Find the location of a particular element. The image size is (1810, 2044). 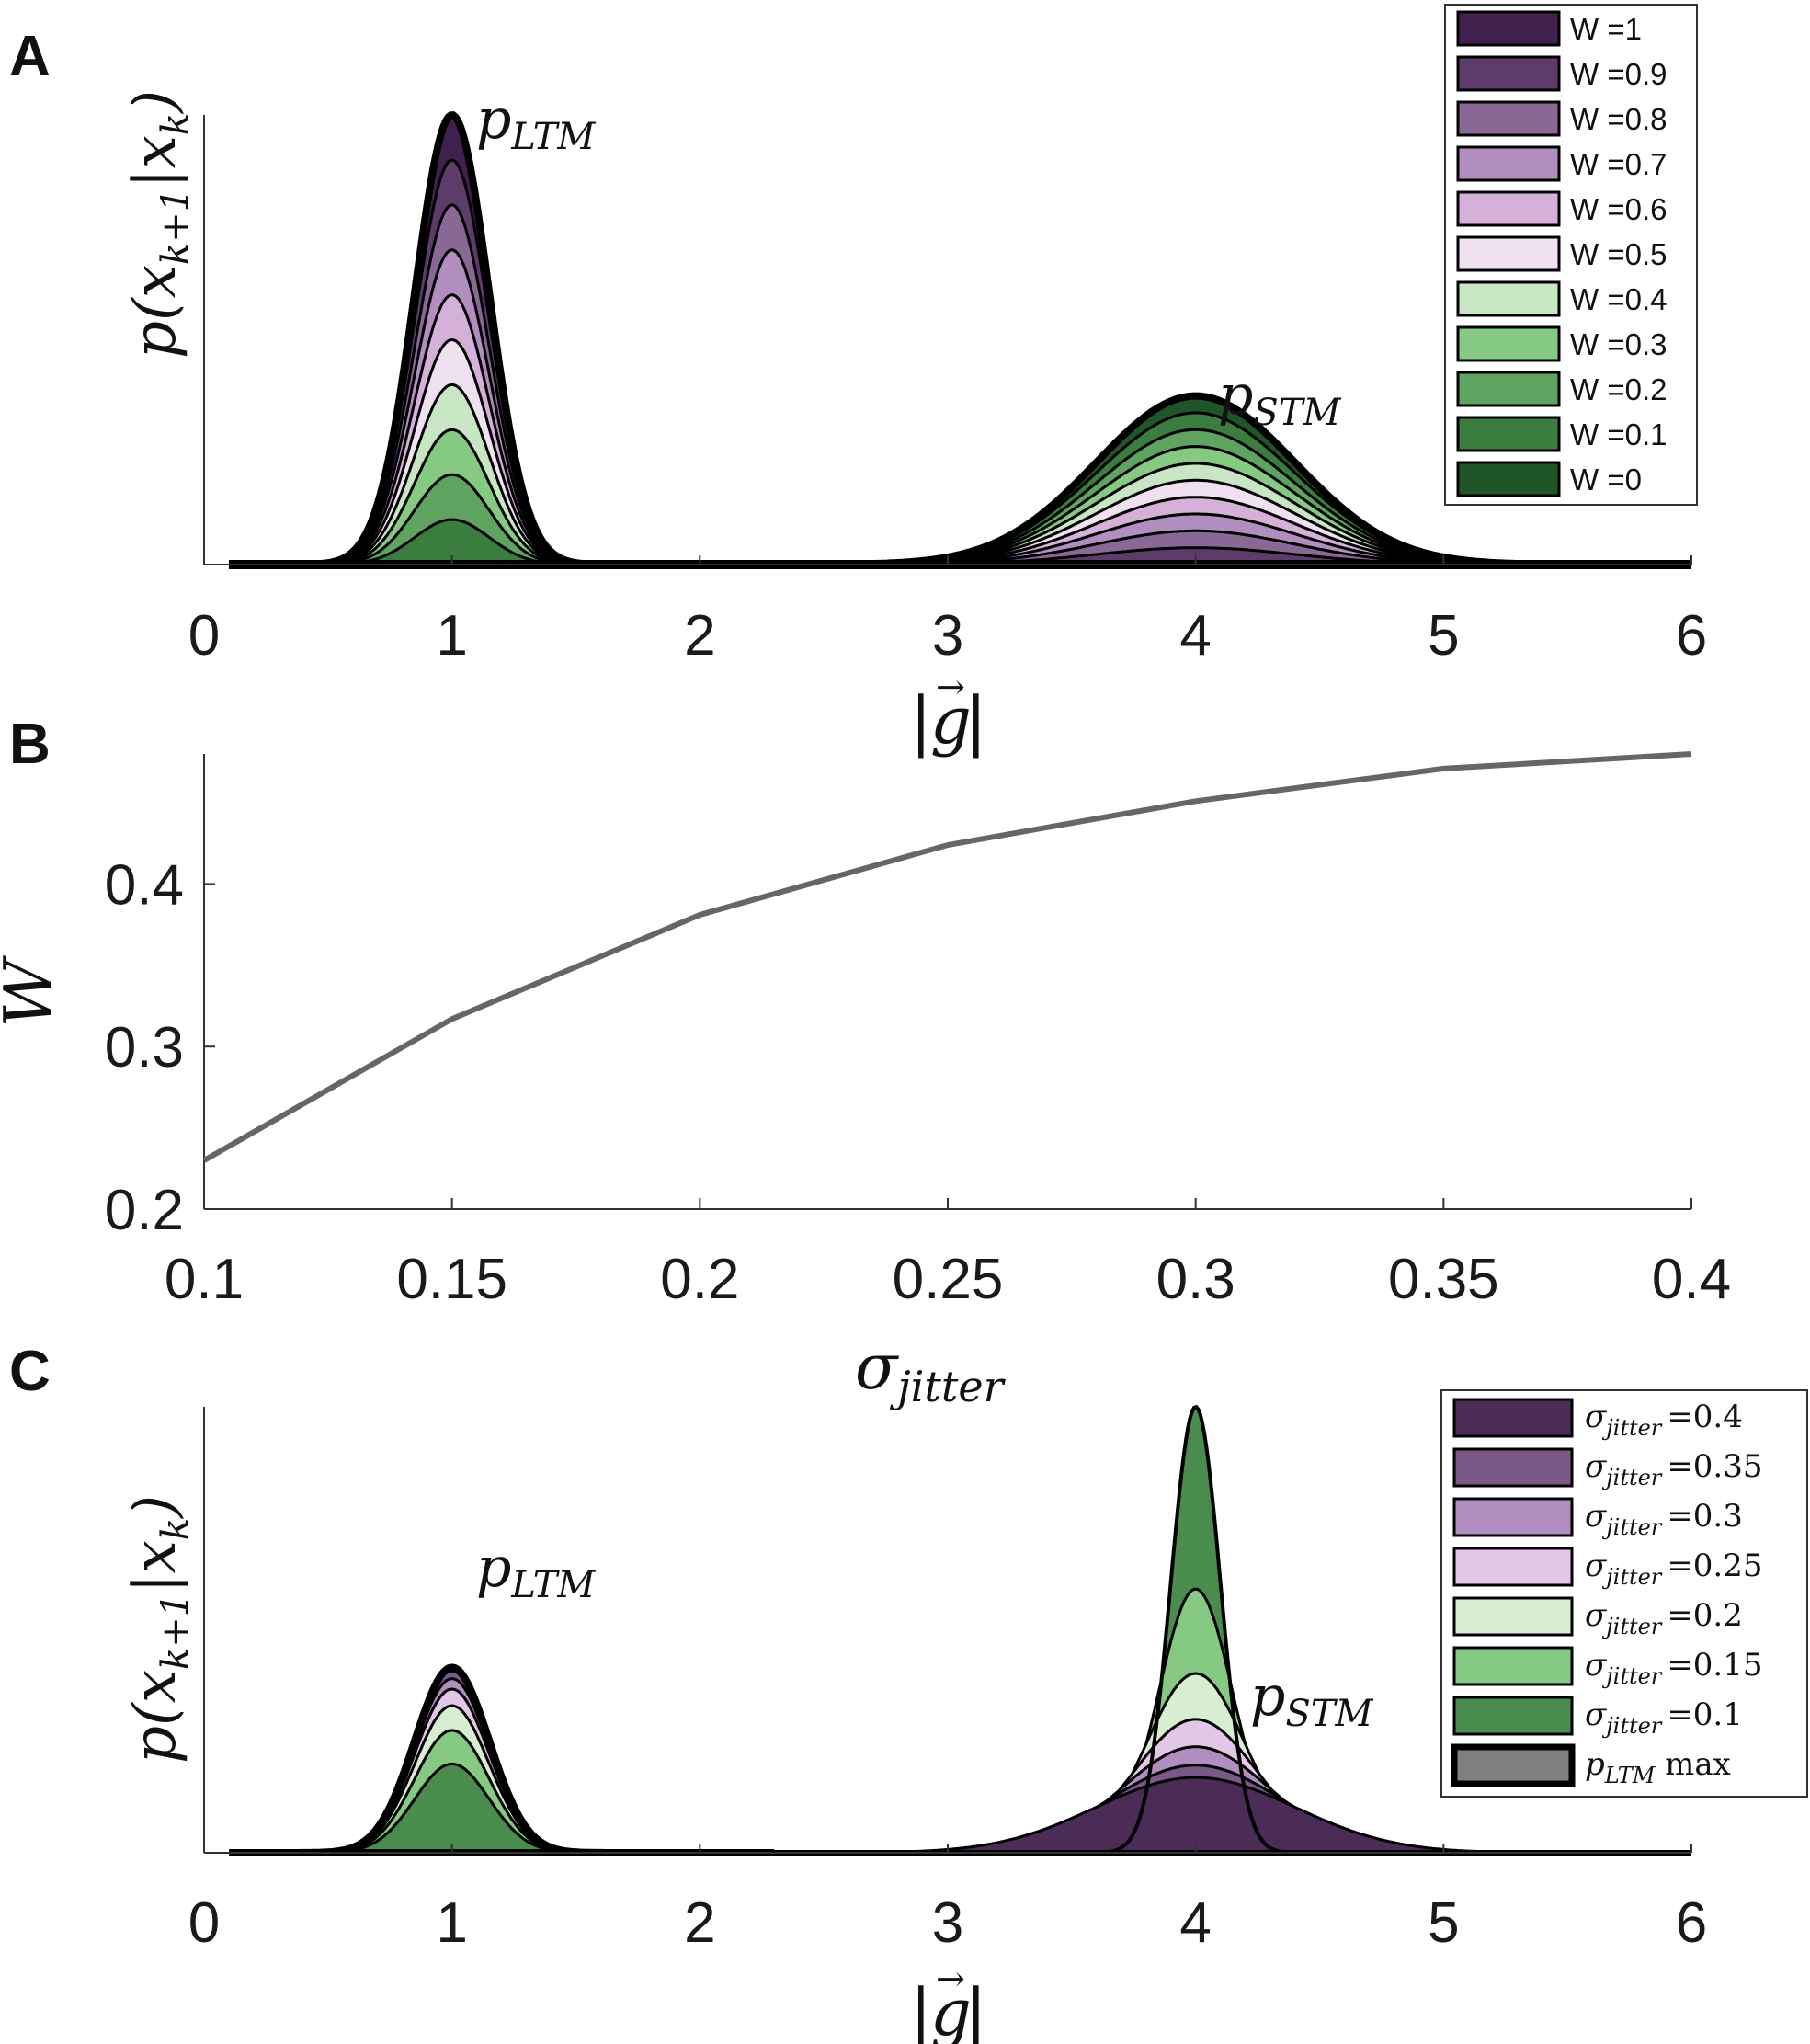

panel-c-xtick-label: 5 is located at coordinates (1443, 1923).